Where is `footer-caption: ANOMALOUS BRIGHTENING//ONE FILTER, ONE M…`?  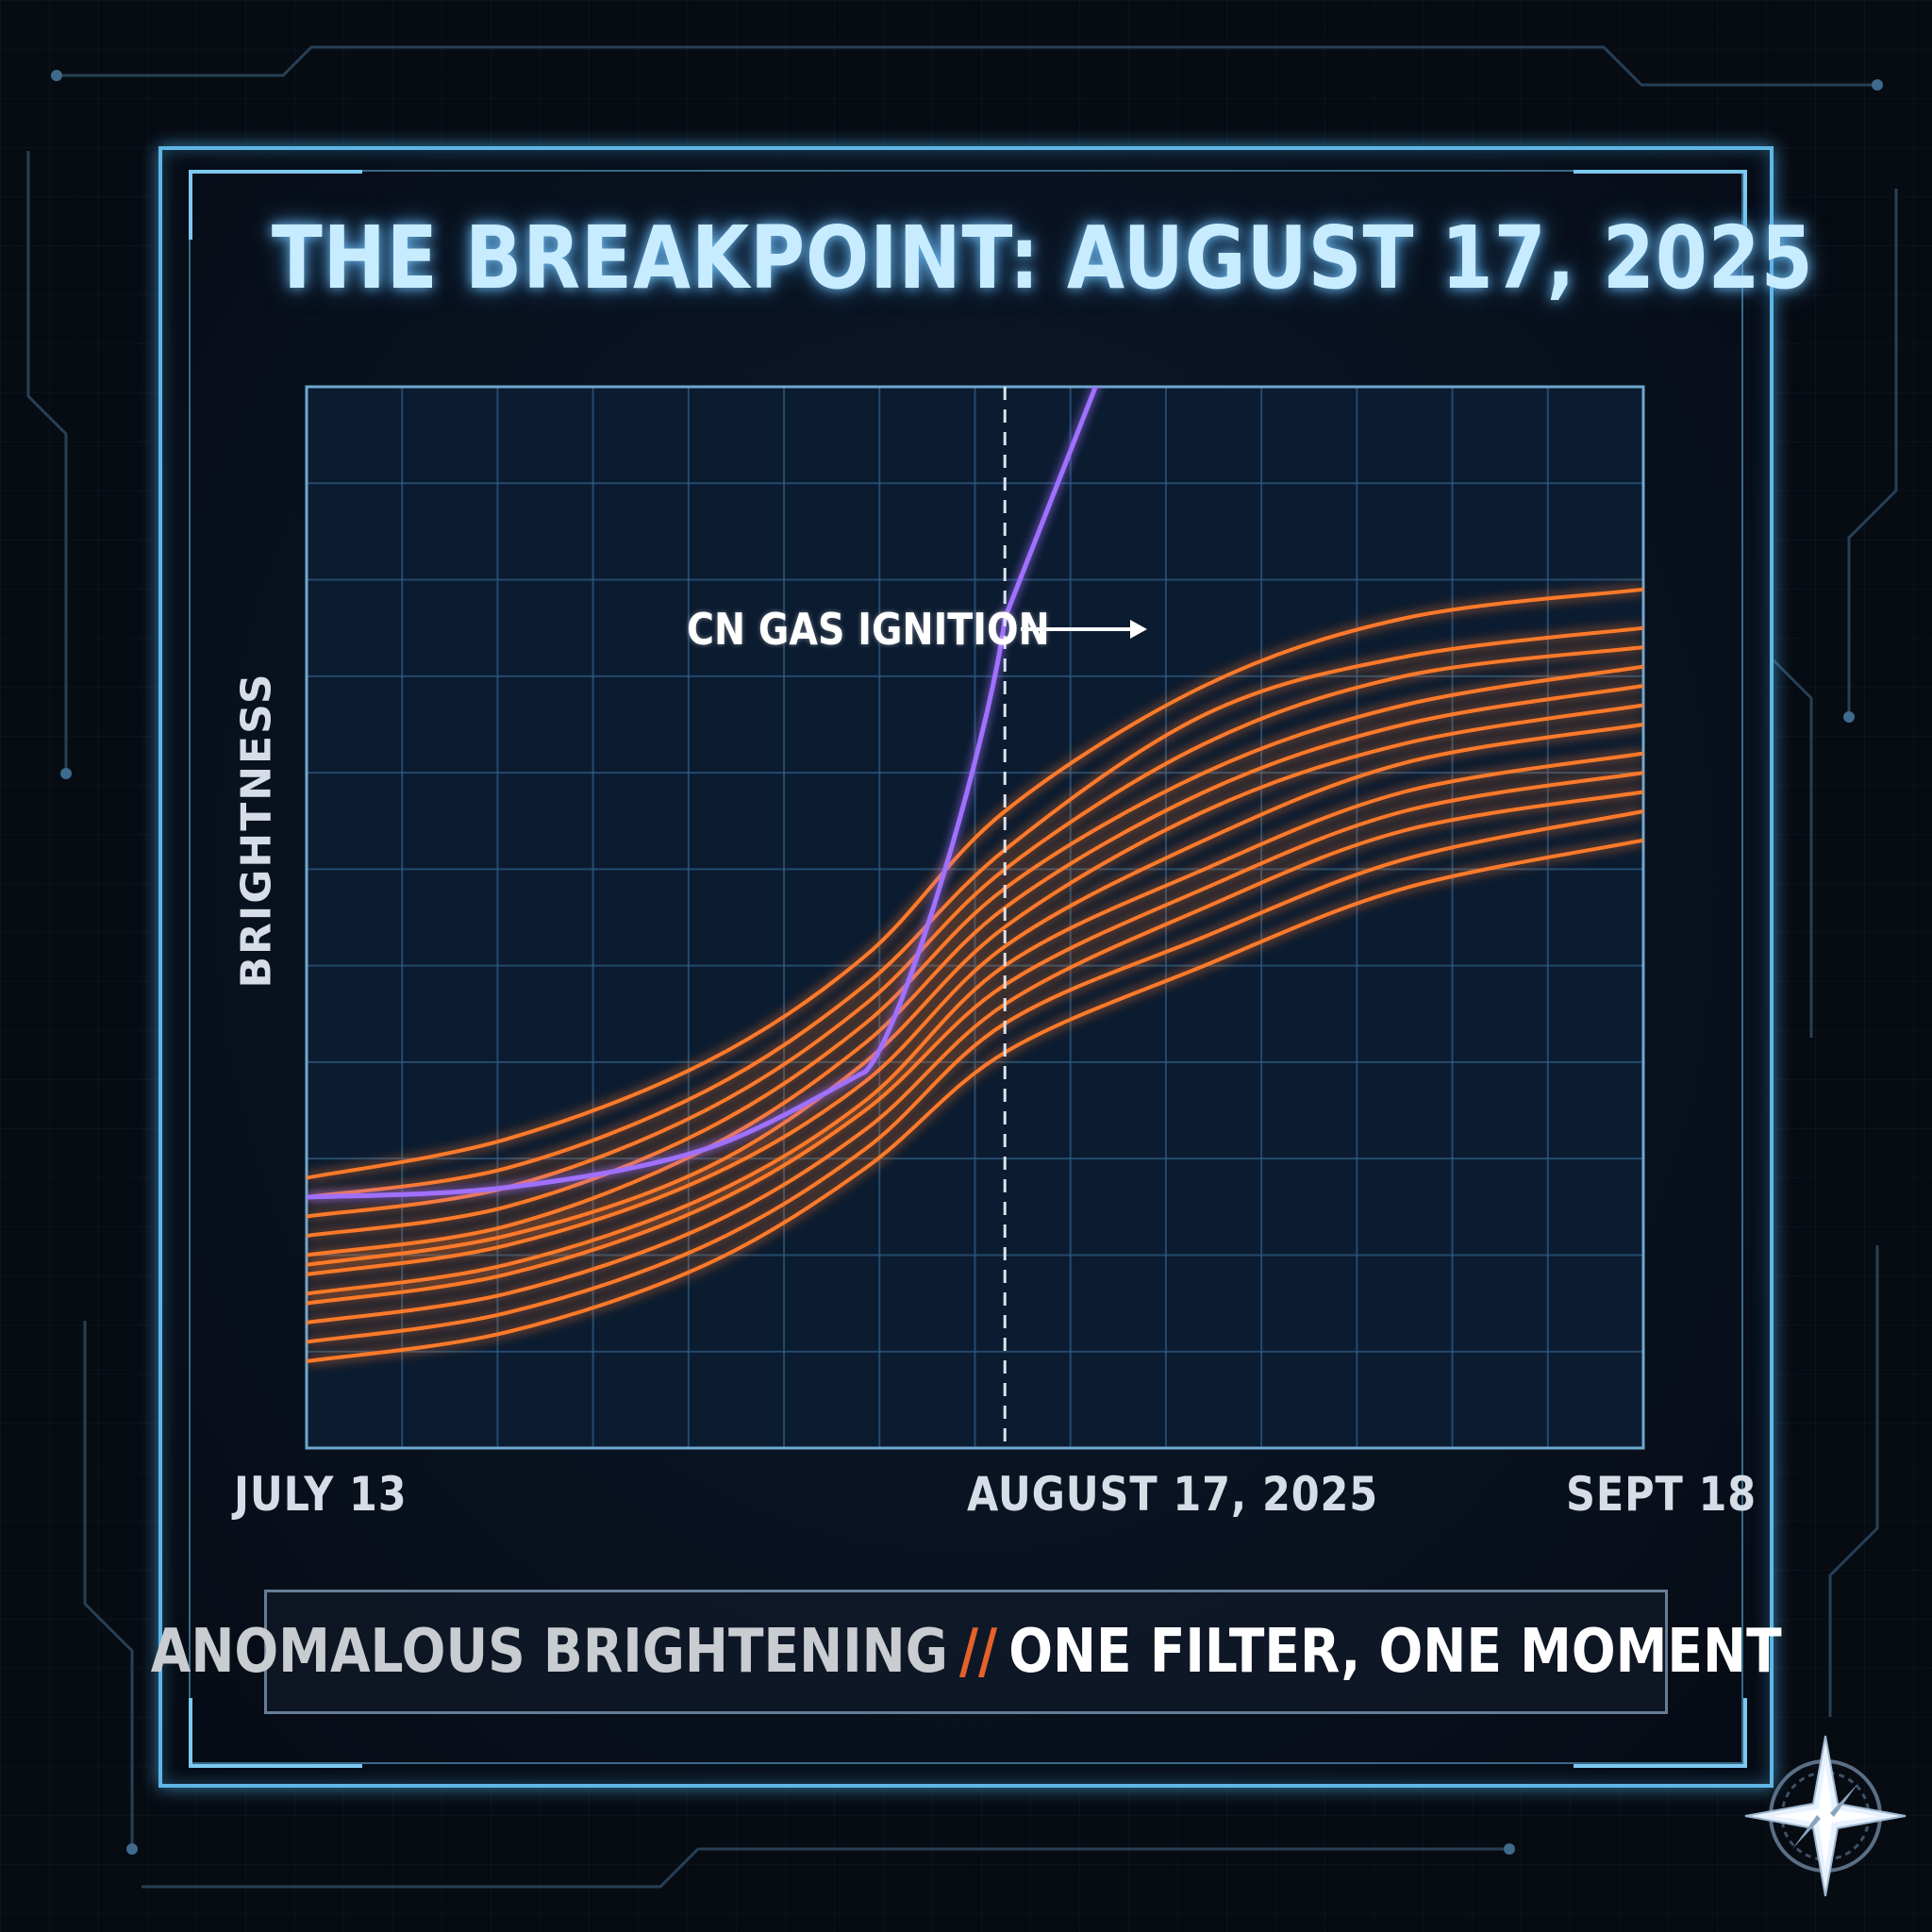
footer-caption: ANOMALOUS BRIGHTENING//ONE FILTER, ONE M… is located at coordinates (967, 1652).